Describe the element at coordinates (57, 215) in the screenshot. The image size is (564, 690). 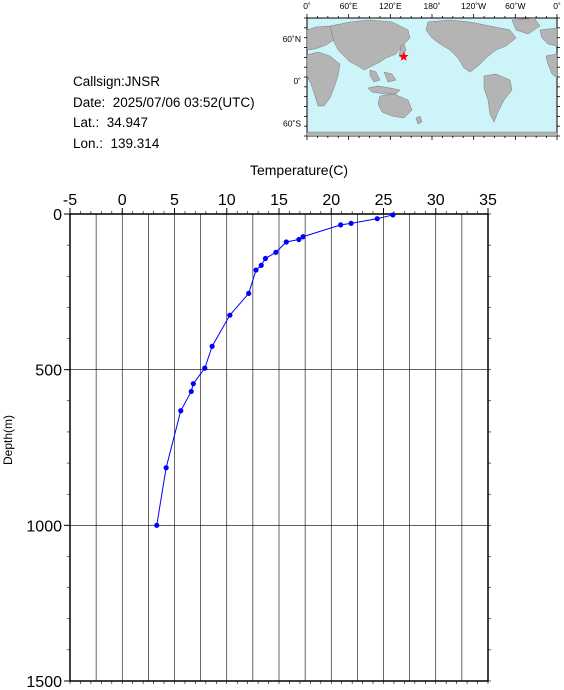
I see `y-tick-label: 0` at that location.